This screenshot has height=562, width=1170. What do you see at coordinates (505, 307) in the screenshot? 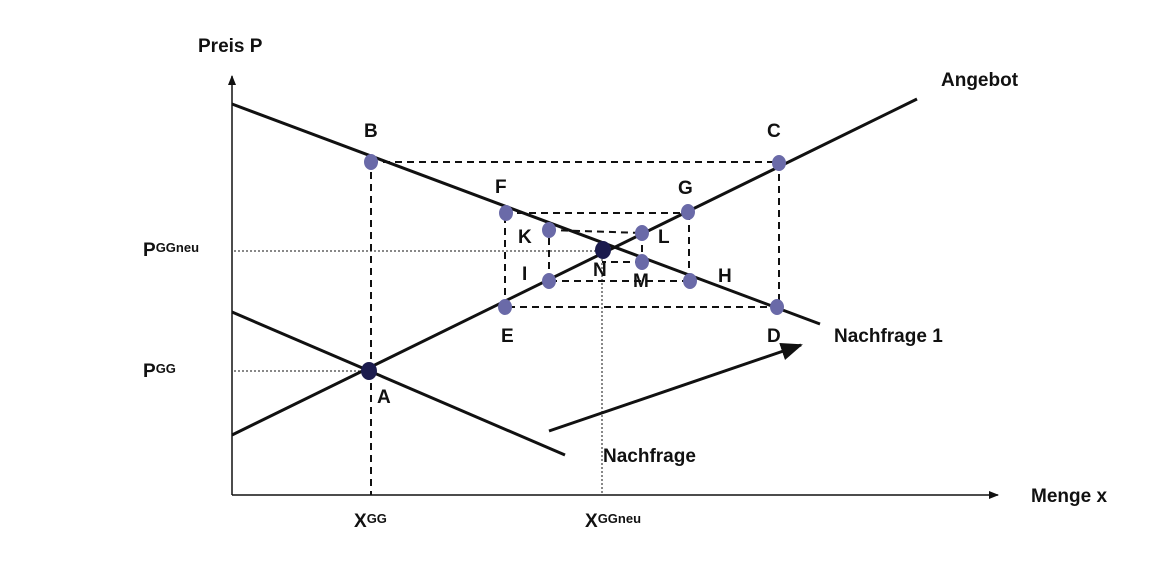
I see `point-E` at bounding box center [505, 307].